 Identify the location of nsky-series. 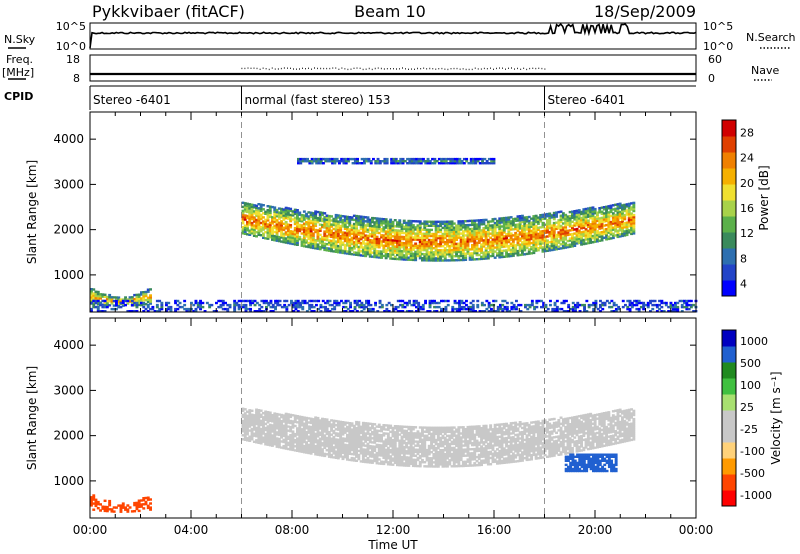
(393, 35).